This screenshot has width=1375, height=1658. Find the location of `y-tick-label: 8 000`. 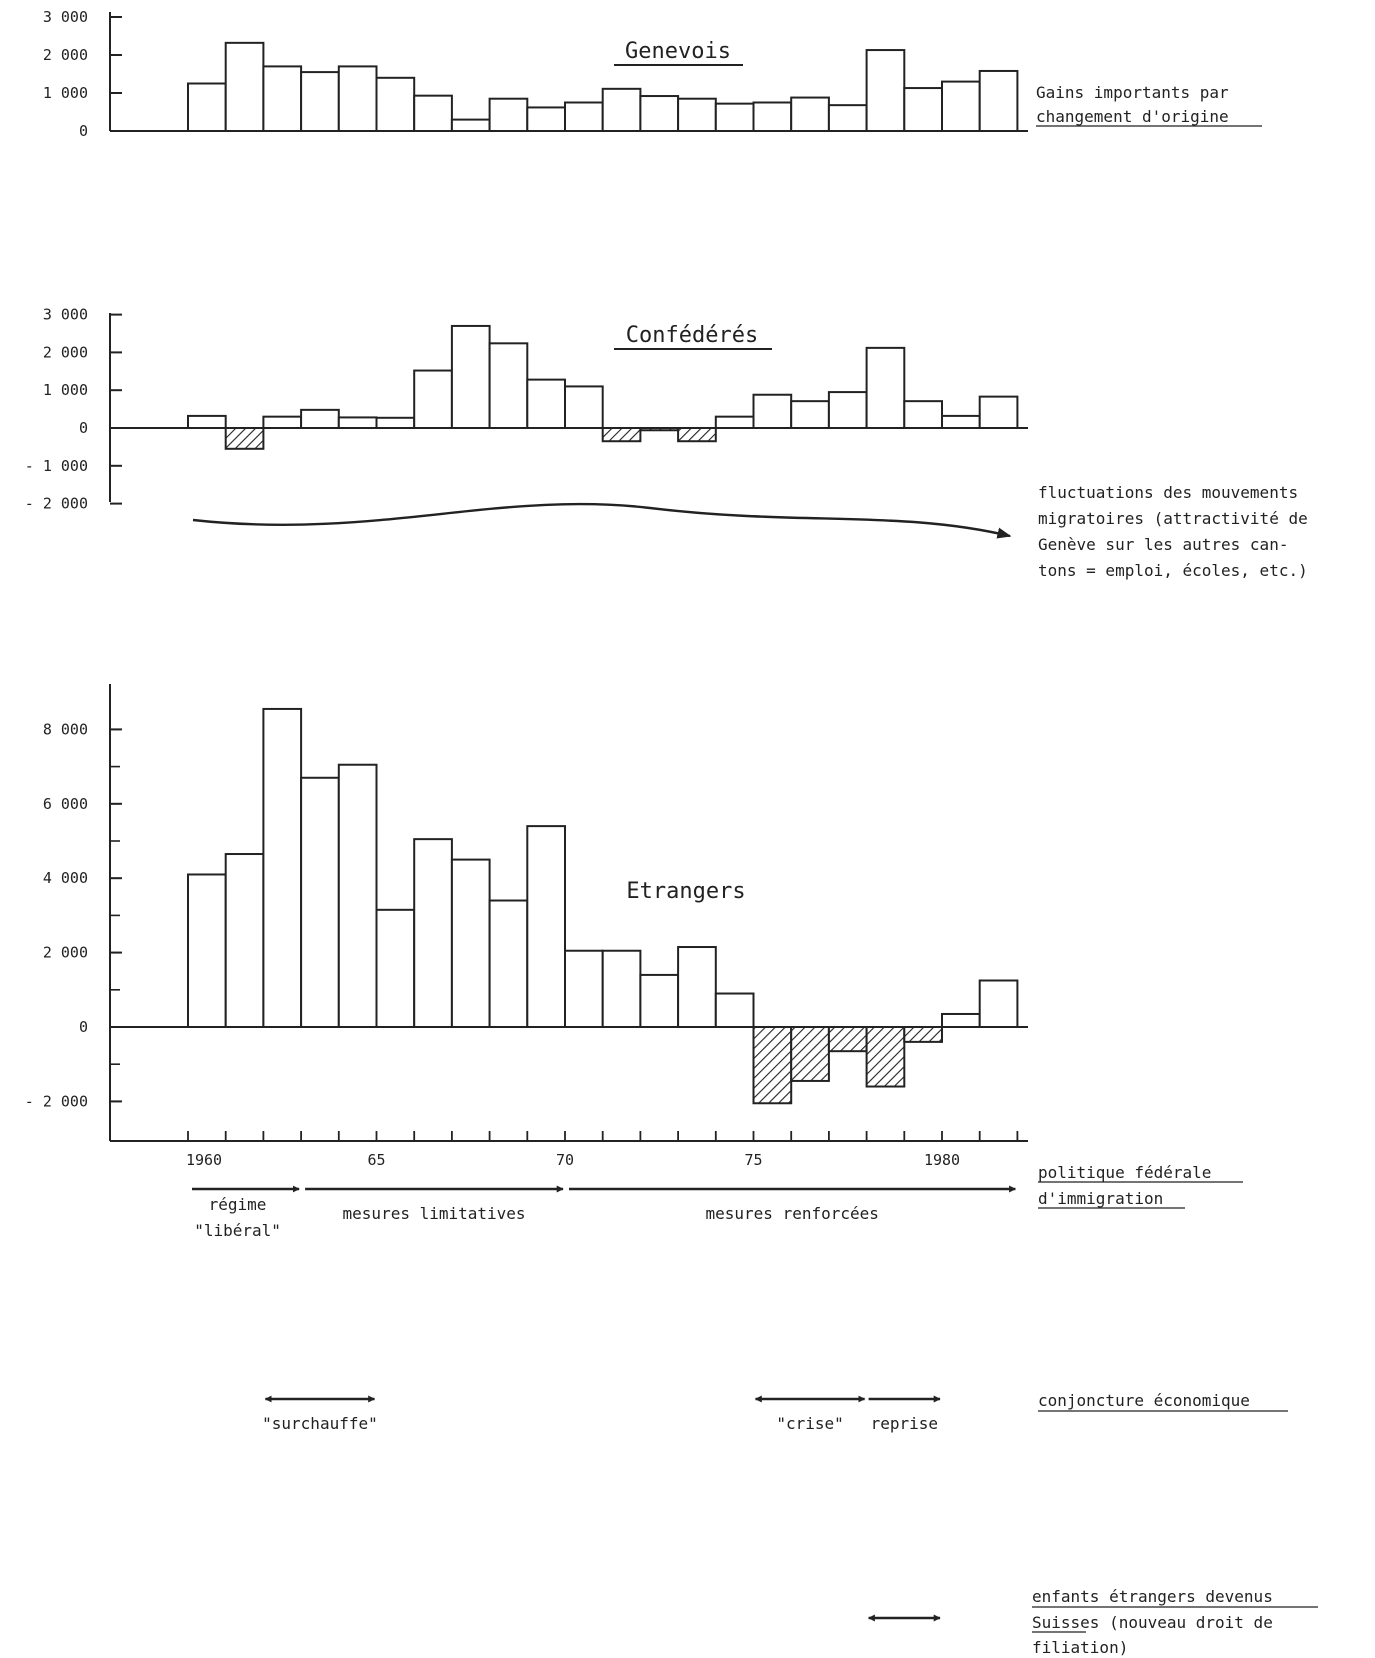

y-tick-label: 8 000 is located at coordinates (65, 729).